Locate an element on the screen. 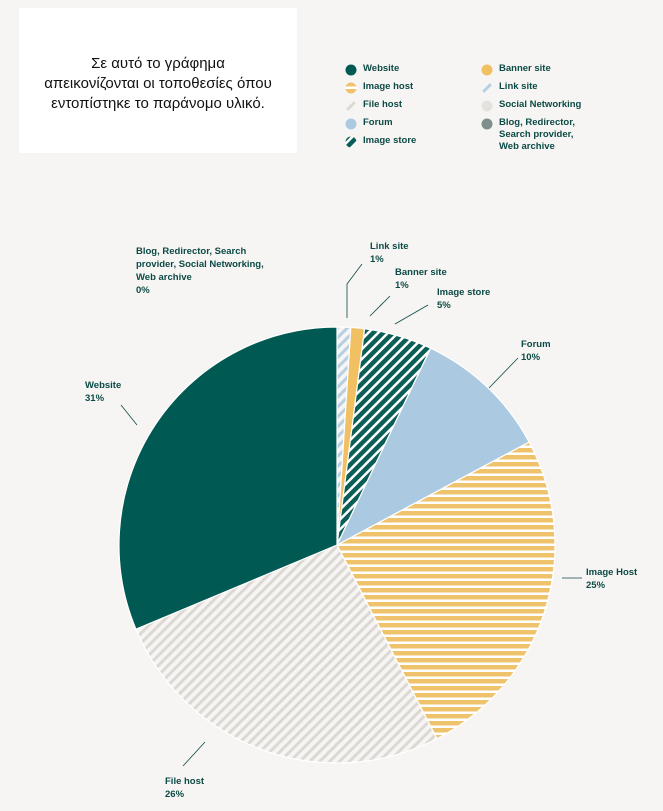 This screenshot has height=811, width=663. legend-item-file-host: File host is located at coordinates (373, 105).